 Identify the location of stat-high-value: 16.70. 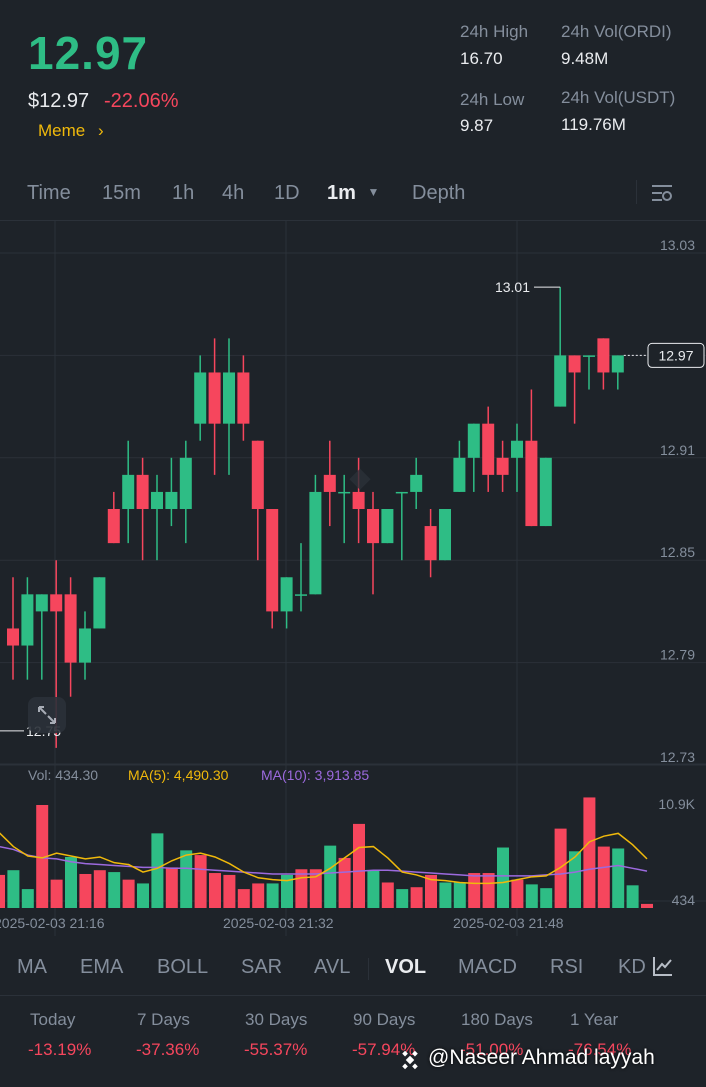
(481, 58).